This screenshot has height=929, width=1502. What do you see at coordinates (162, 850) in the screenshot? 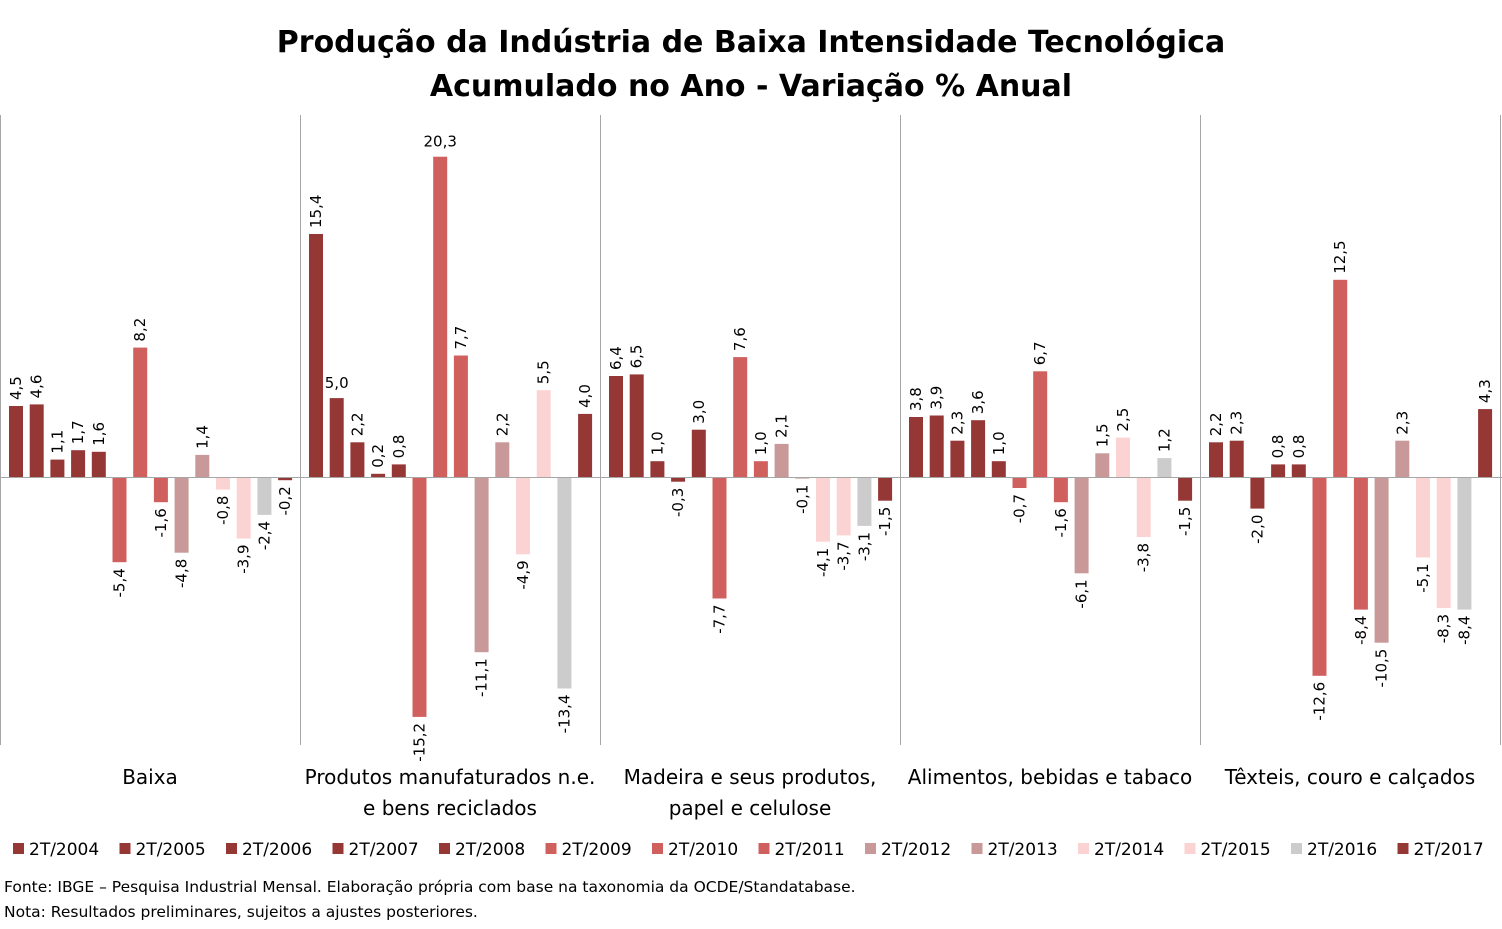
I see `legend-item: 2T/2005` at bounding box center [162, 850].